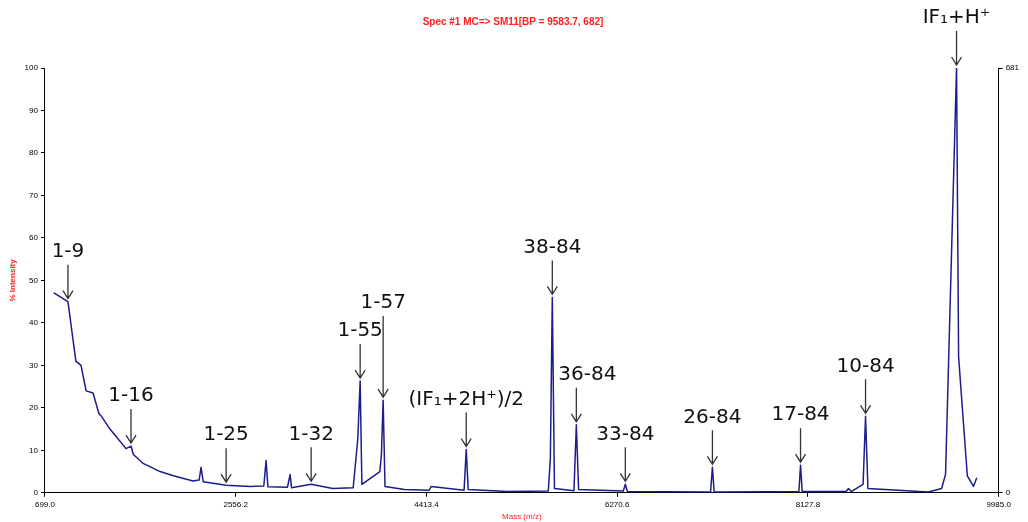 The height and width of the screenshot is (522, 1028). What do you see at coordinates (552, 245) in the screenshot?
I see `annotation: 38-84` at bounding box center [552, 245].